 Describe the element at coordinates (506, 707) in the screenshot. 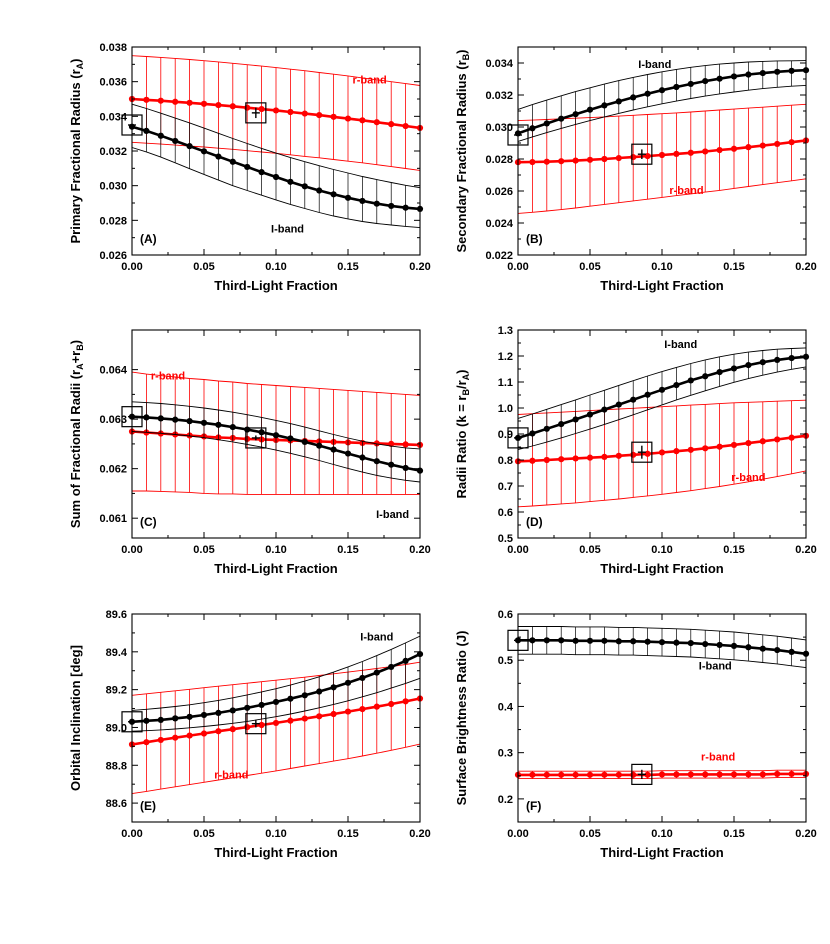

I see `y-tick-label: 0.4` at that location.